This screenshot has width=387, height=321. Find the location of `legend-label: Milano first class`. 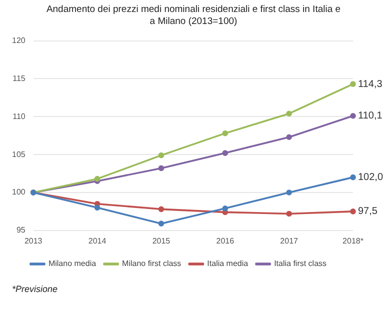

legend-label: Milano first class is located at coordinates (152, 263).